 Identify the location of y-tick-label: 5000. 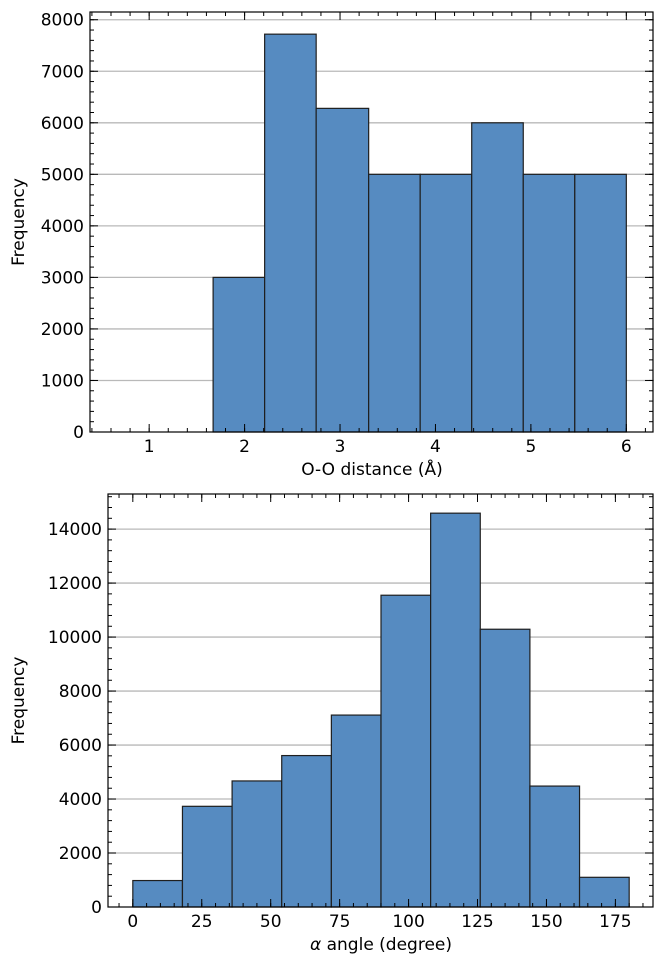
(62, 175).